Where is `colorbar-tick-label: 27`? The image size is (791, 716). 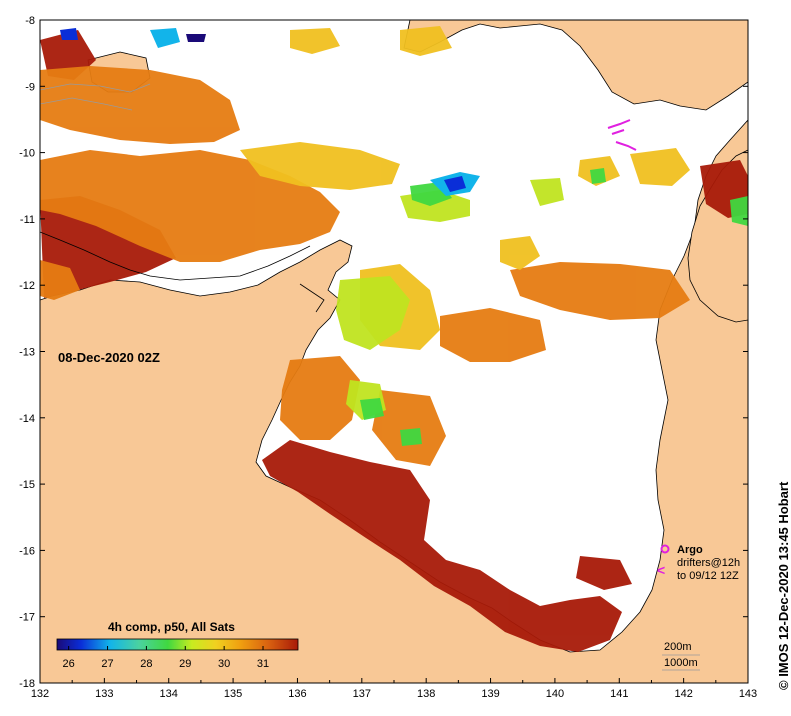 colorbar-tick-label: 27 is located at coordinates (107, 664).